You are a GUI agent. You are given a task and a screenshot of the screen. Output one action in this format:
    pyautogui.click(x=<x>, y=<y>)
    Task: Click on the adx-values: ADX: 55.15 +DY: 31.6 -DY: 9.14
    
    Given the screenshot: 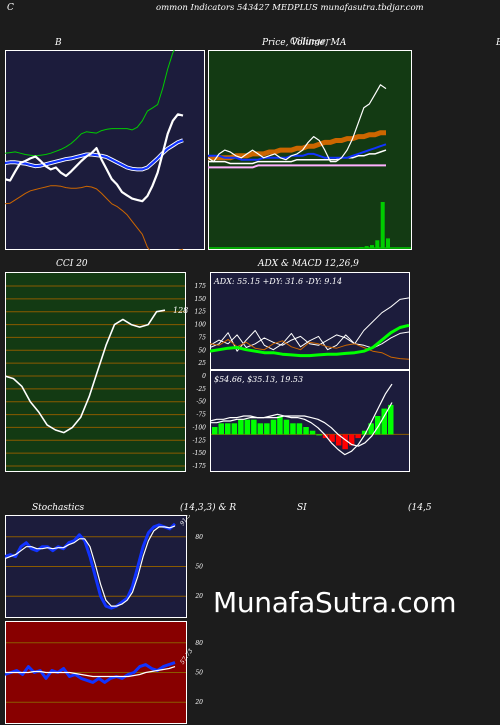 What is the action you would take?
    pyautogui.click(x=277, y=281)
    